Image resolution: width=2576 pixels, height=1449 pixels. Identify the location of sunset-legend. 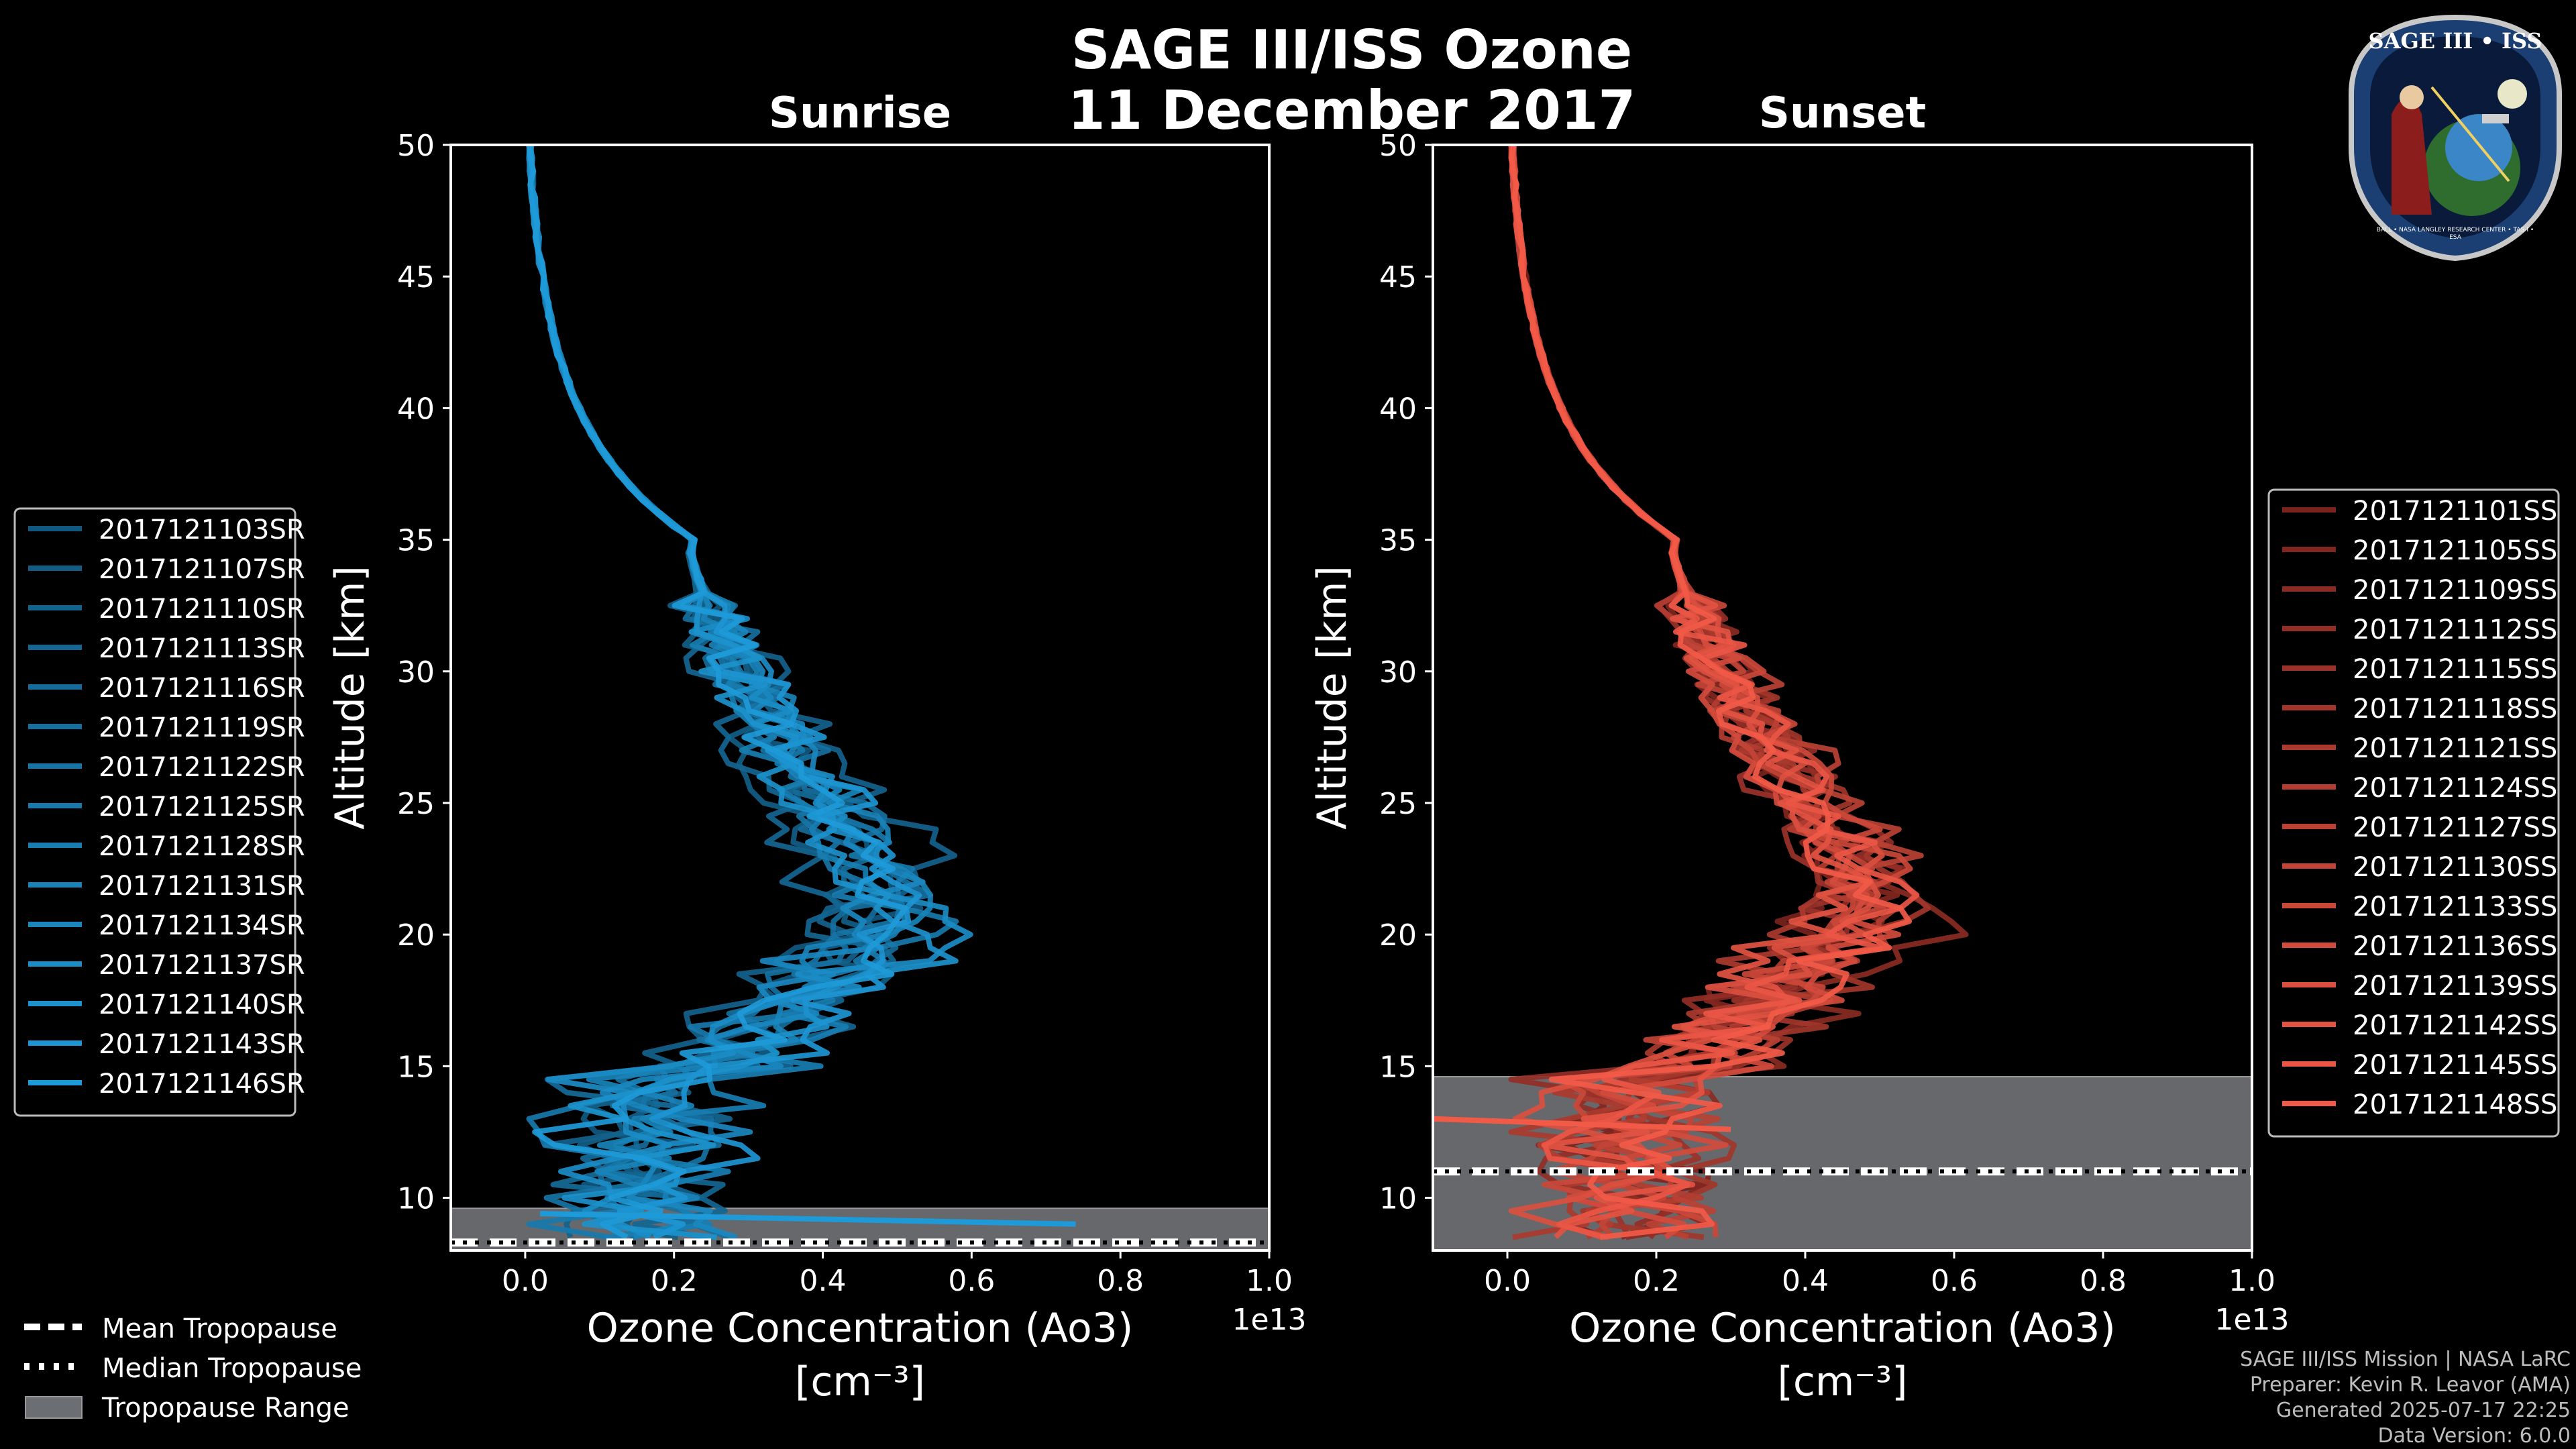
(2413, 813).